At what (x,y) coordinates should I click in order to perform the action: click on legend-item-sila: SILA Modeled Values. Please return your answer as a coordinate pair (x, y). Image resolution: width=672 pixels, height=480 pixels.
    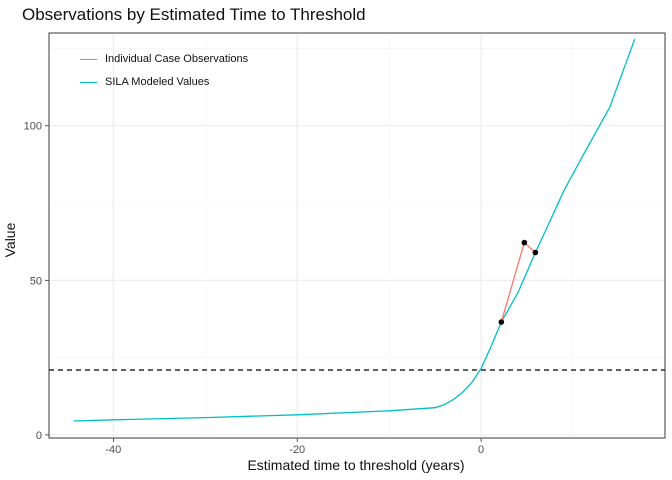
    Looking at the image, I should click on (200, 83).